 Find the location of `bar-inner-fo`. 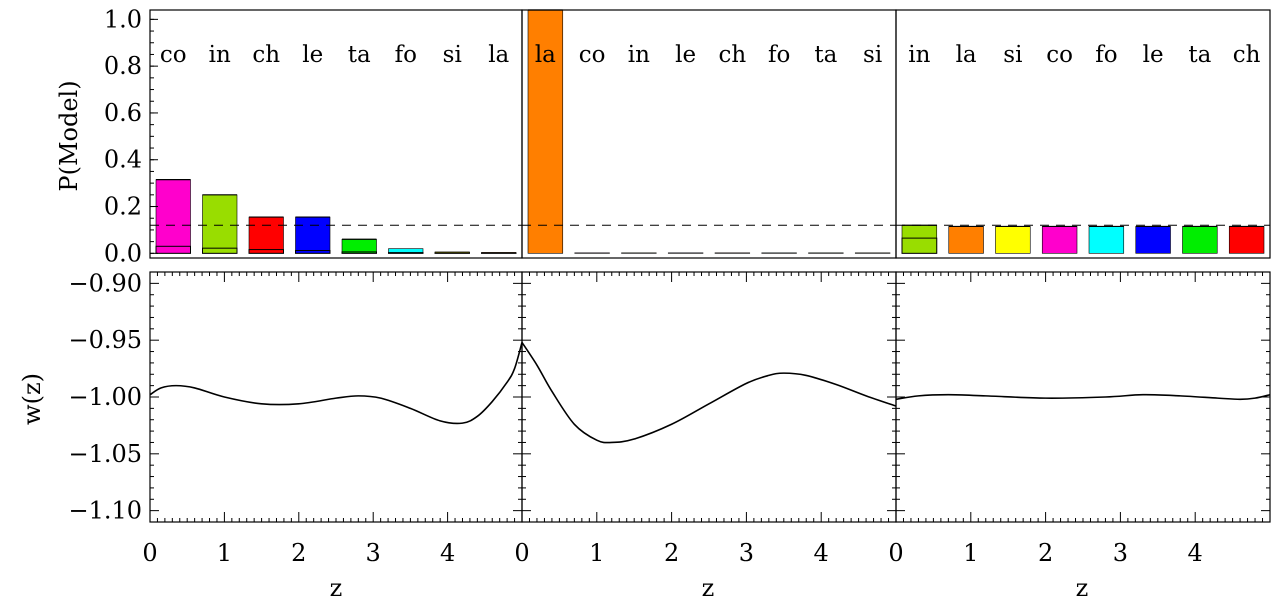

bar-inner-fo is located at coordinates (406, 253).